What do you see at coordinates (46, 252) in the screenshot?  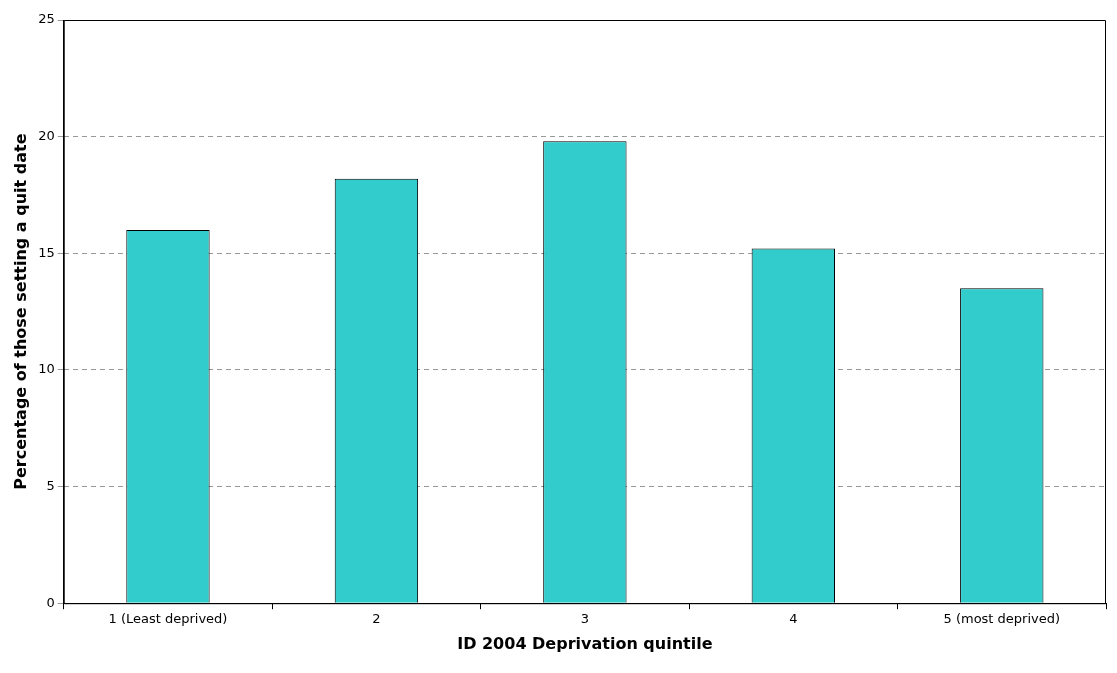 I see `y-tick-label: 15` at bounding box center [46, 252].